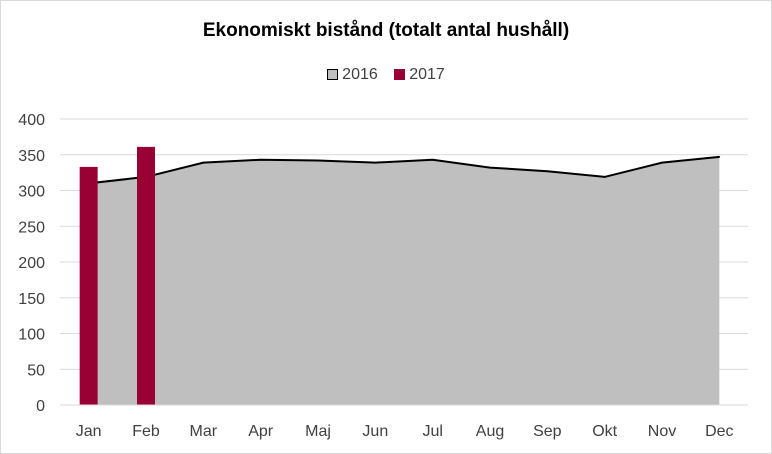 This screenshot has height=454, width=772. I want to click on legend-label-2017: 2017, so click(427, 74).